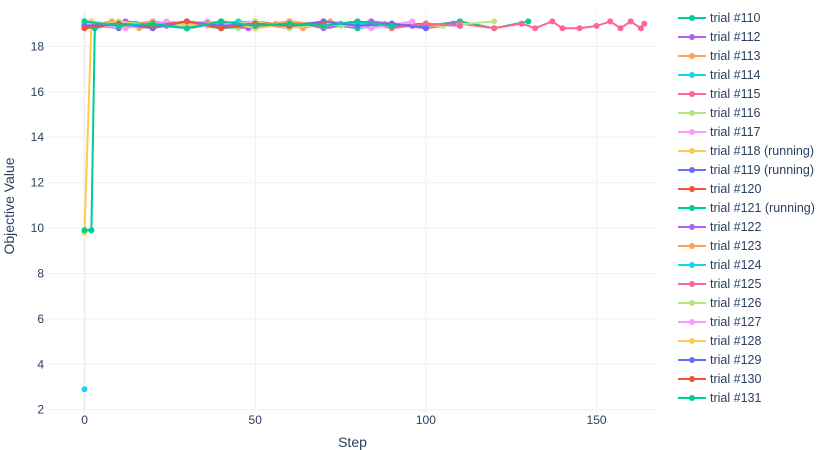 This screenshot has width=840, height=450. I want to click on legend-label: trial #123, so click(735, 246).